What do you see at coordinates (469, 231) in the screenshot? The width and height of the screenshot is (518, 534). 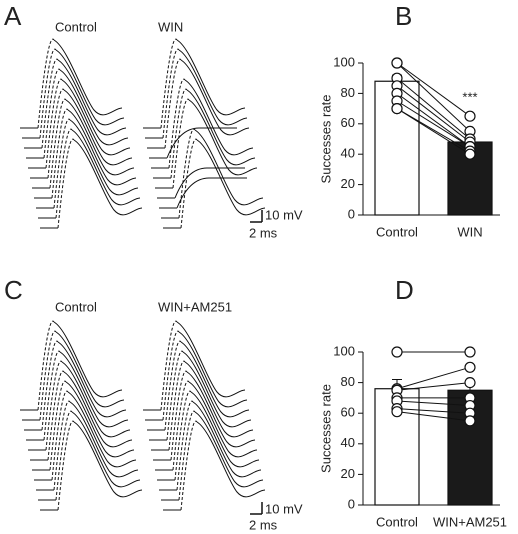 I see `x-tick-label: WIN` at bounding box center [469, 231].